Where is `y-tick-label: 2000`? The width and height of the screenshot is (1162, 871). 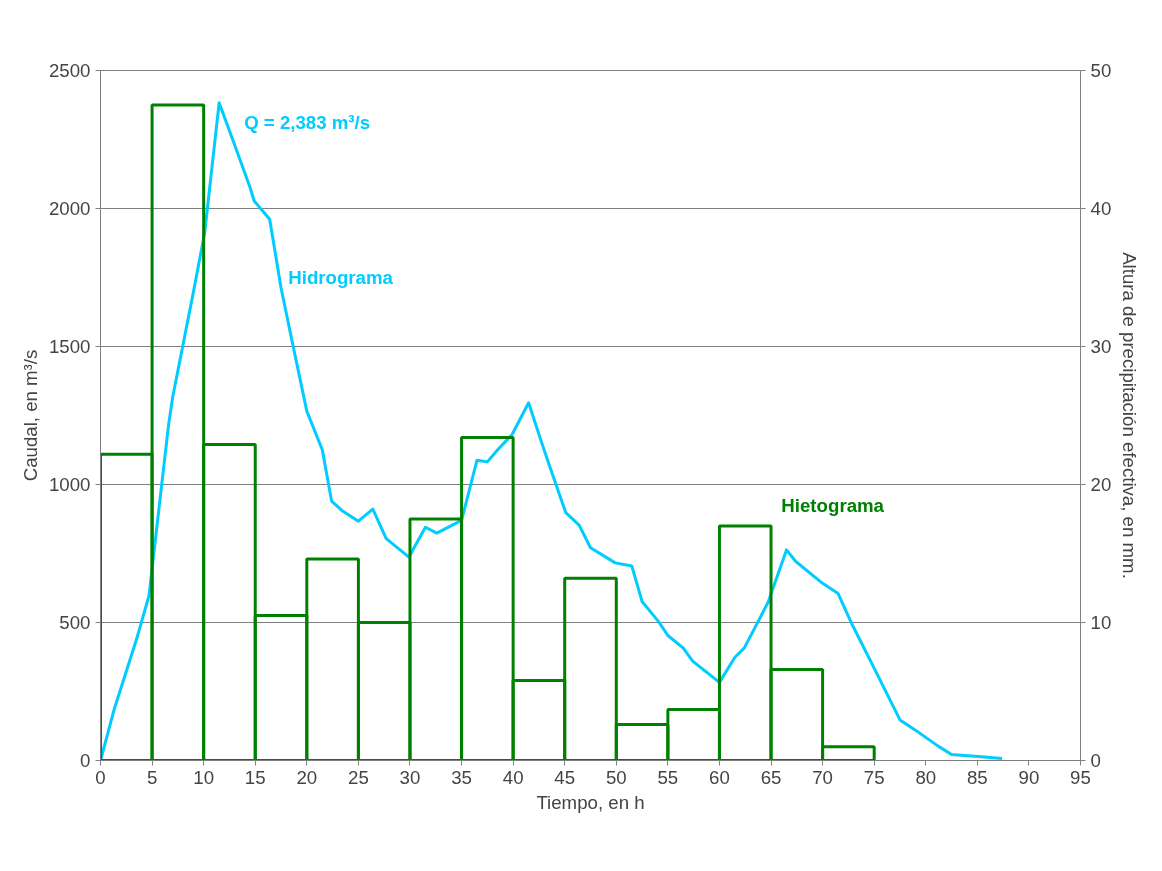 y-tick-label: 2000 is located at coordinates (70, 208).